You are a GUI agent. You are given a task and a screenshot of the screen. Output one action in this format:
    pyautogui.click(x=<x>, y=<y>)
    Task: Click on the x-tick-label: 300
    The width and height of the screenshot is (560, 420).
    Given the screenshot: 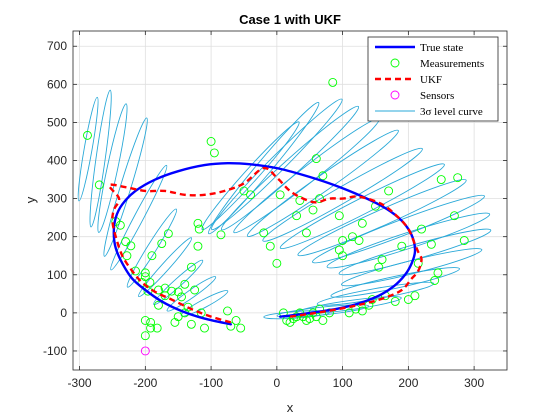 What is the action you would take?
    pyautogui.click(x=474, y=383)
    